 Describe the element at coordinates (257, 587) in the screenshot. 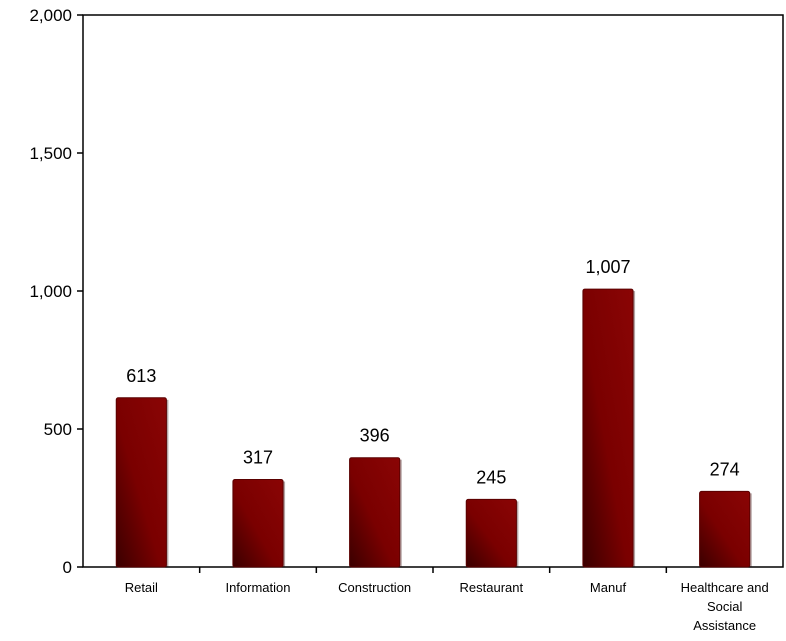

I see `x-tick-label: Information` at that location.